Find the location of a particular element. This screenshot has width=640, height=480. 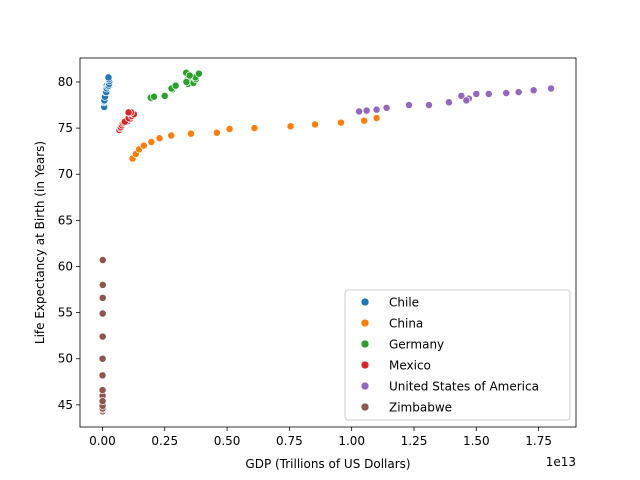

x-axis-ticks: 0.00 0.25 0.50 0.75 1.00 1.25 1.50 1.75 is located at coordinates (320, 437).